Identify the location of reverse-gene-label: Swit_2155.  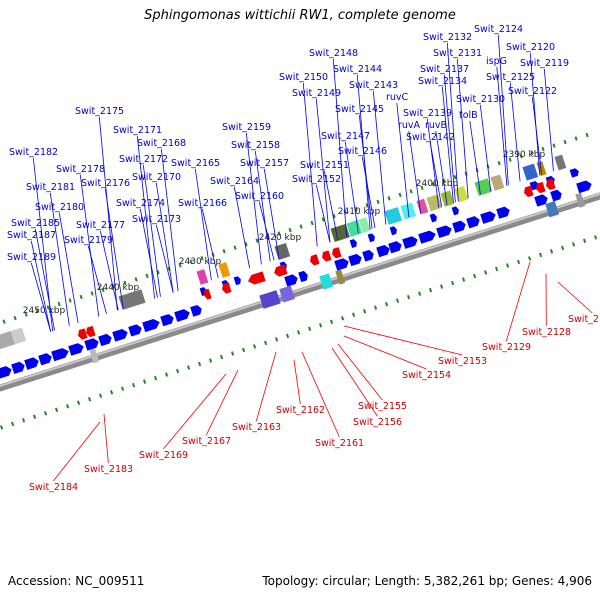
(382, 406).